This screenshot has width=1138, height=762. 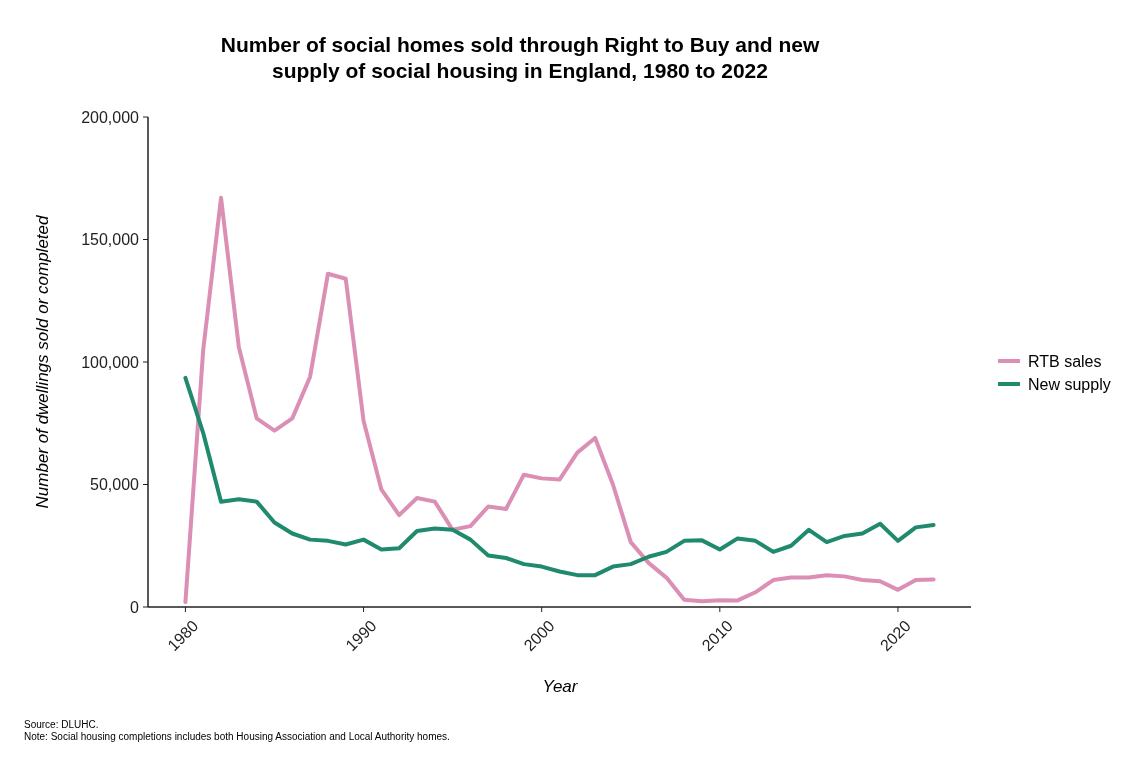 What do you see at coordinates (135, 607) in the screenshot?
I see `y-tick-label: 0` at bounding box center [135, 607].